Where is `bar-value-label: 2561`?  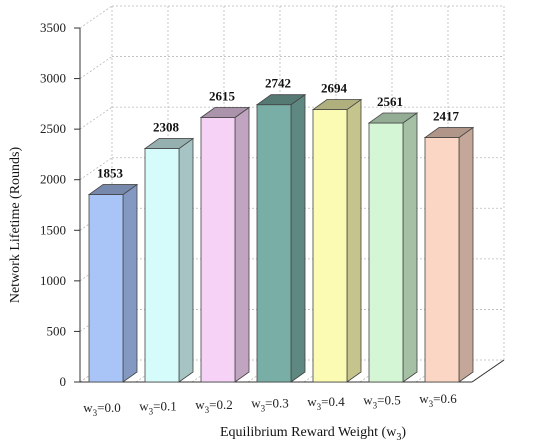 bar-value-label: 2561 is located at coordinates (390, 101).